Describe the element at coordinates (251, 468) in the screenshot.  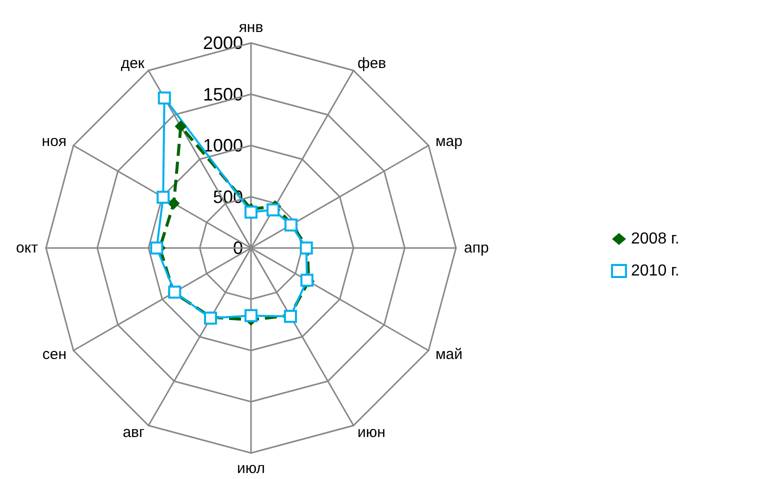
I see `spoke-label: июл` at that location.